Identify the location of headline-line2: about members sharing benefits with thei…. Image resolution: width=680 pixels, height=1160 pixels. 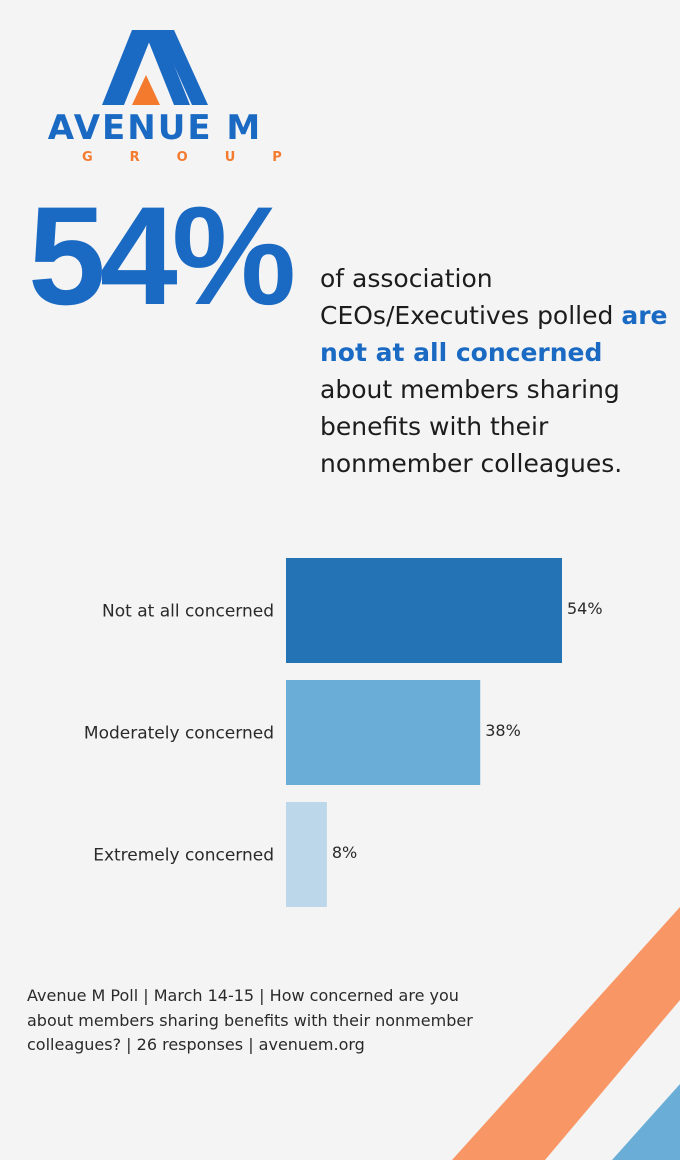
(471, 426).